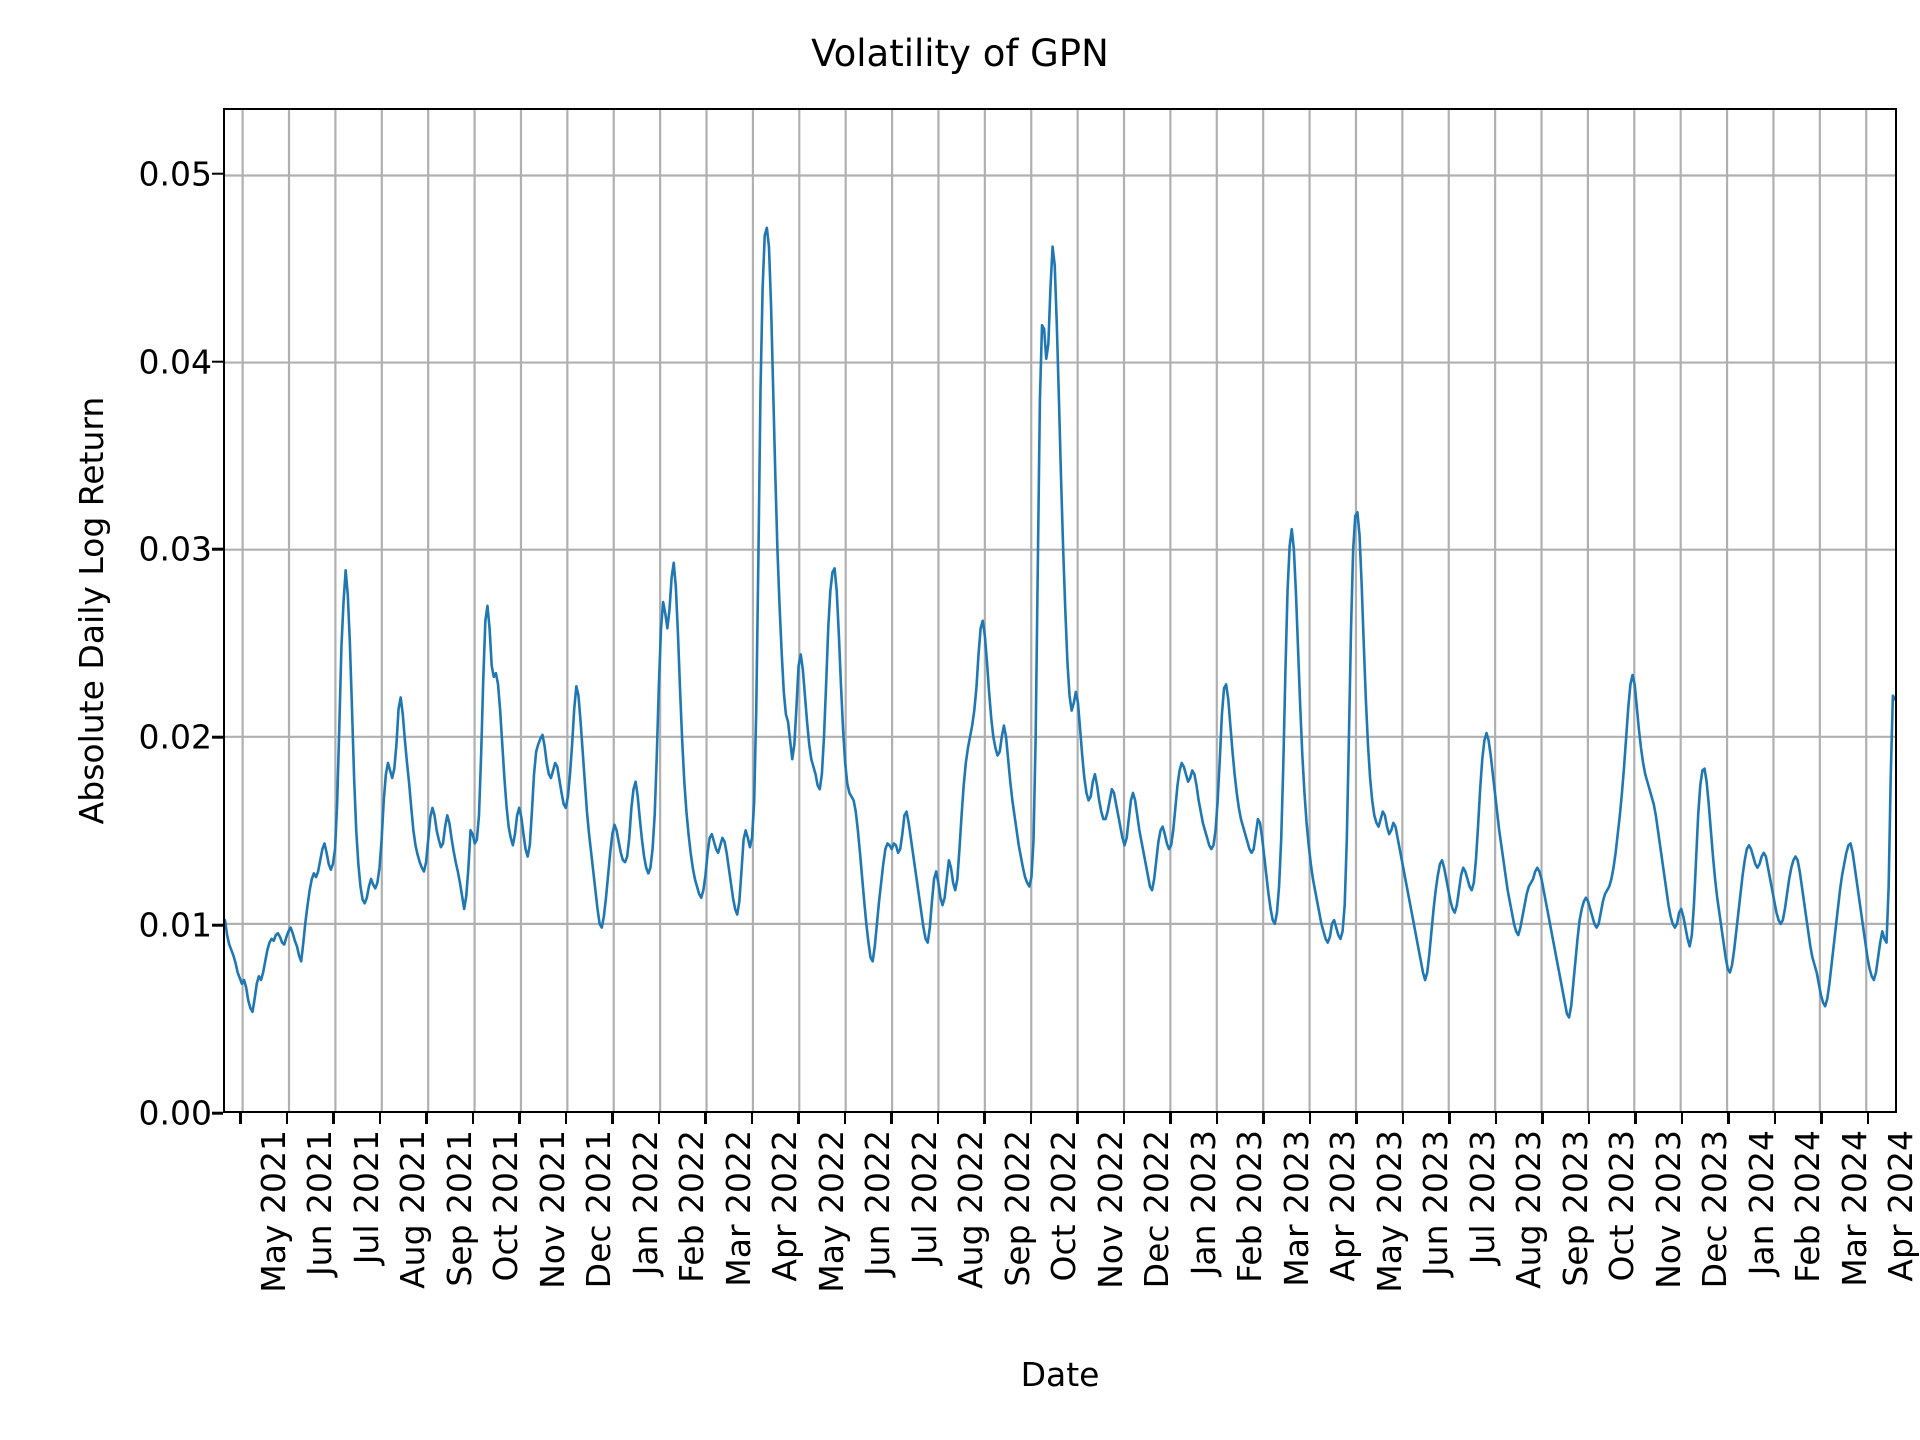  Describe the element at coordinates (552, 1209) in the screenshot. I see `x-tick-label: Nov 2021` at that location.